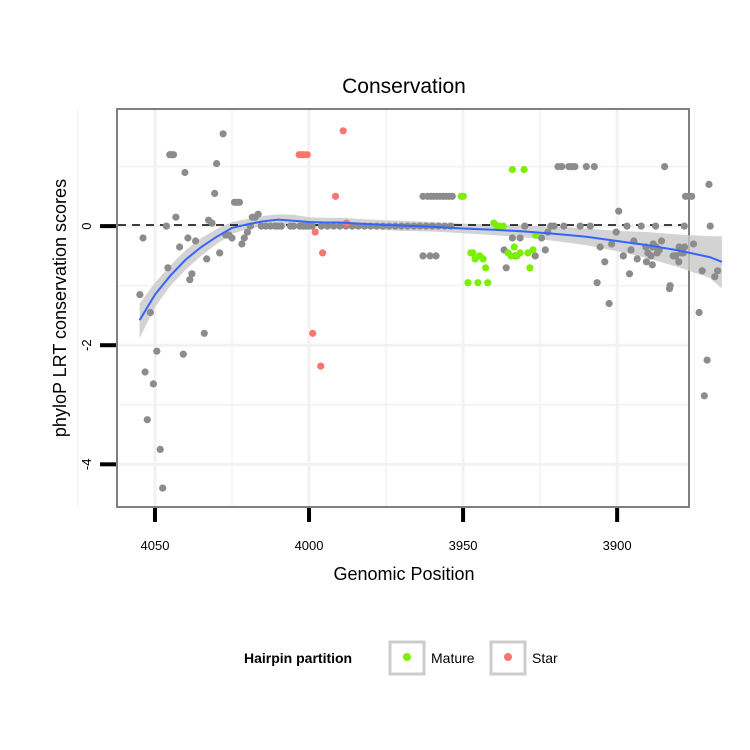  I want to click on chart-title: Conservation, so click(404, 86).